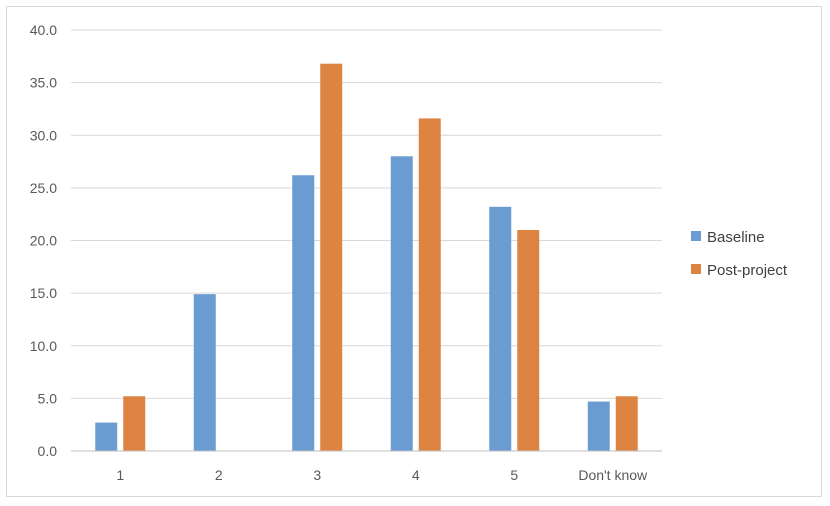  Describe the element at coordinates (43, 188) in the screenshot. I see `y-tick-label: 25.0` at that location.